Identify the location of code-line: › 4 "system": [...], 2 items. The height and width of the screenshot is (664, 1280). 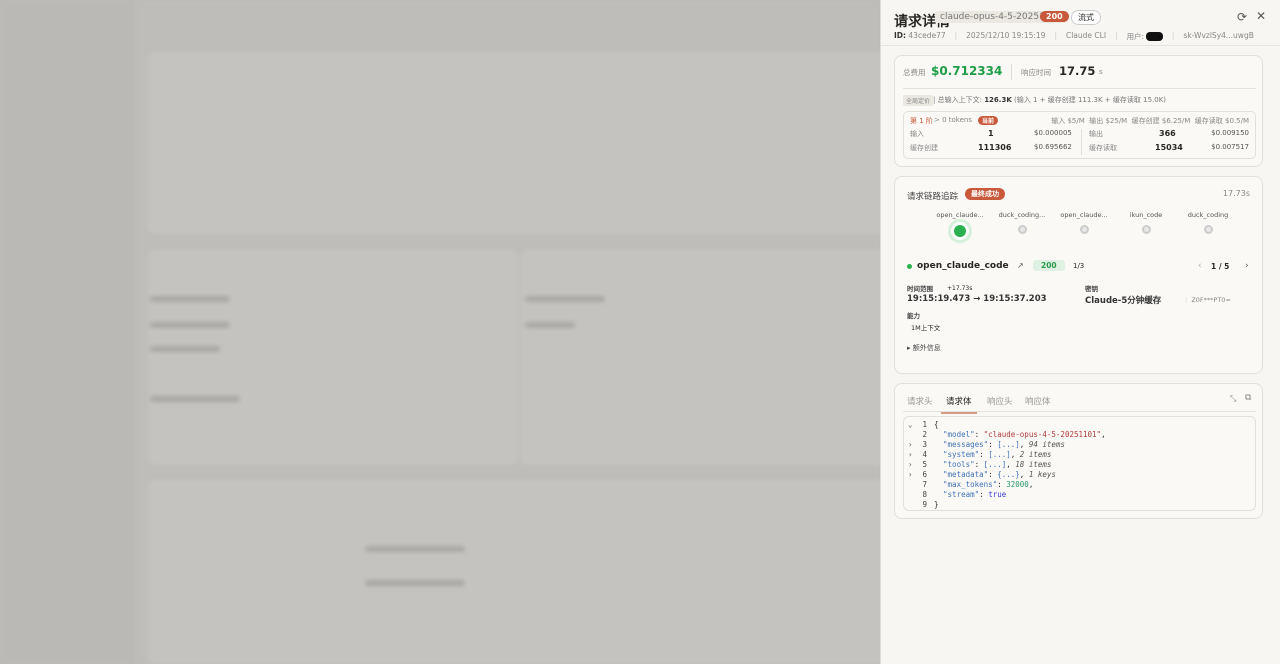
(980, 454).